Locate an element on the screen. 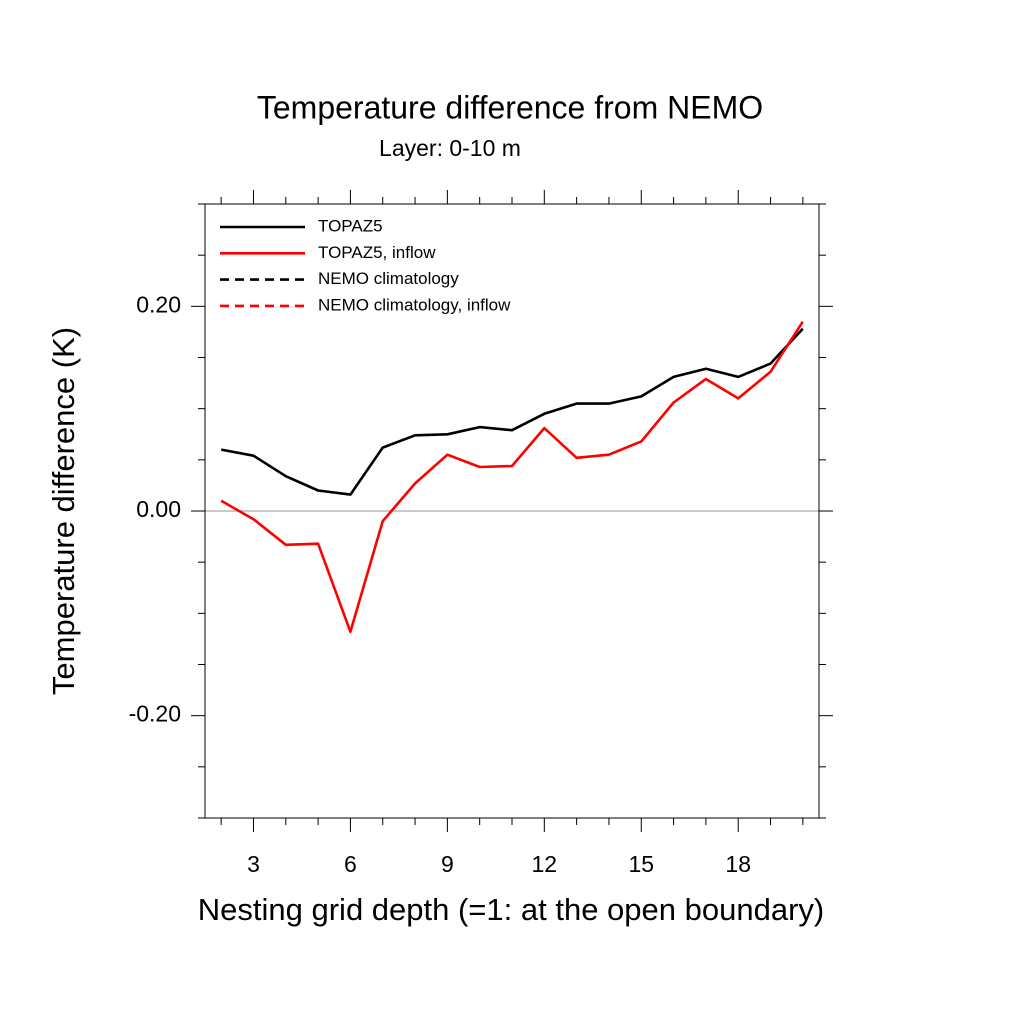 The height and width of the screenshot is (1024, 1024). x-tick-label: 12 is located at coordinates (545, 864).